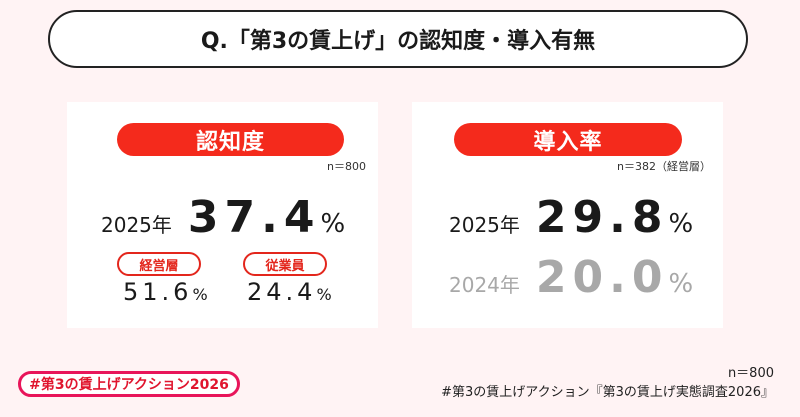  What do you see at coordinates (165, 292) in the screenshot?
I see `executive-value: 51.6%` at bounding box center [165, 292].